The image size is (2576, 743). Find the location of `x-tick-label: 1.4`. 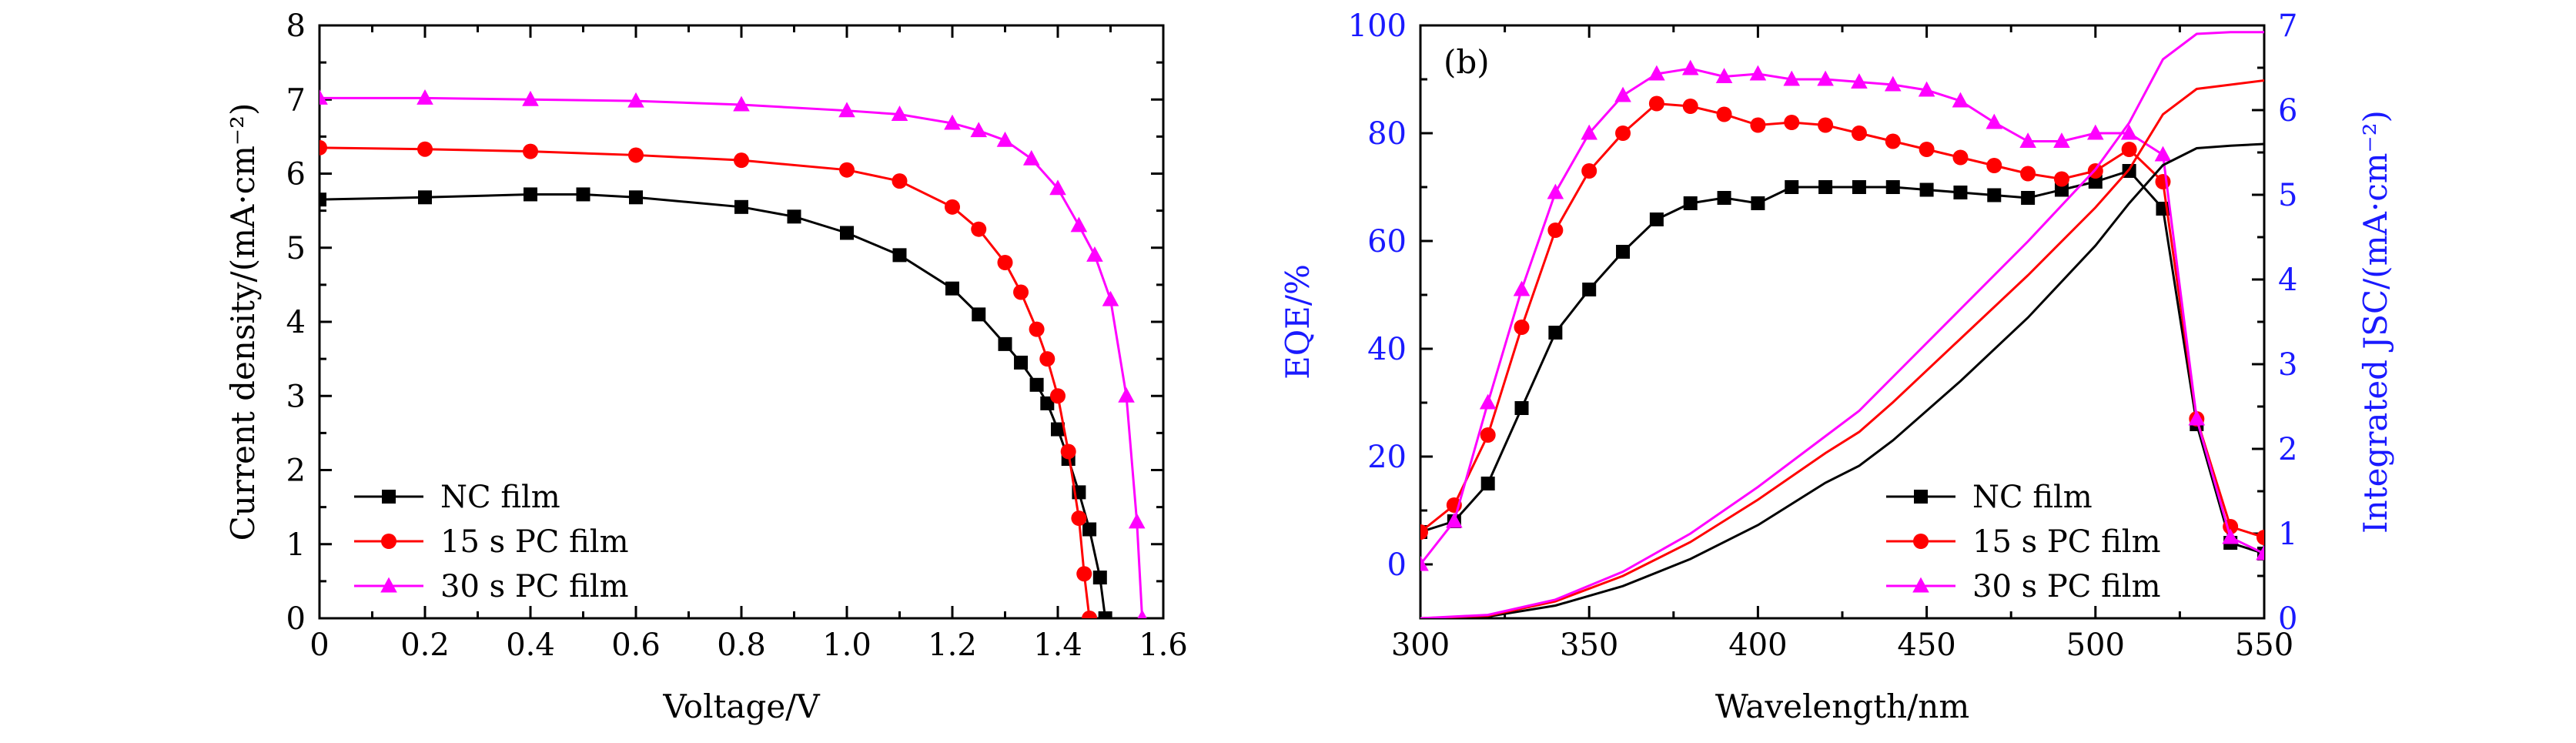

x-tick-label: 1.4 is located at coordinates (1057, 645).